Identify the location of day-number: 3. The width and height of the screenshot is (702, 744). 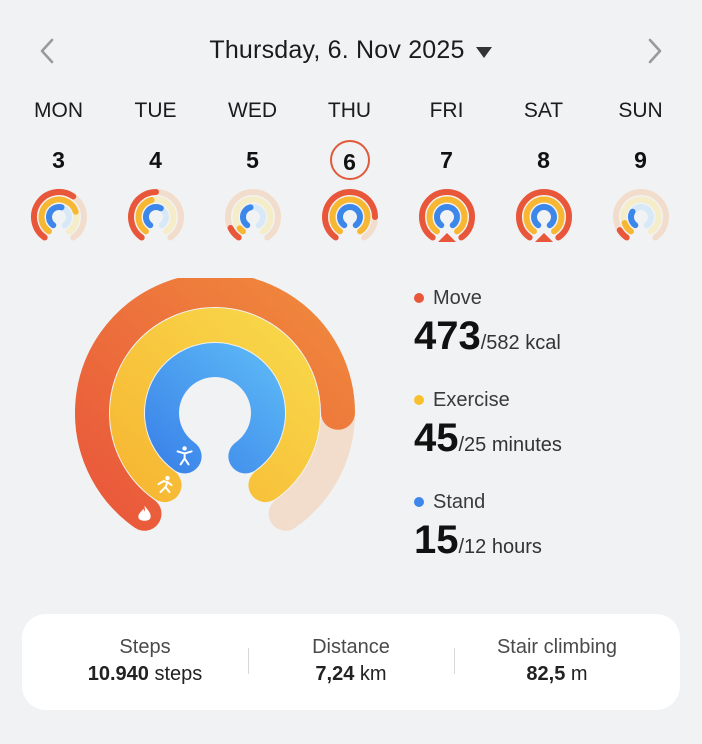
(58, 160).